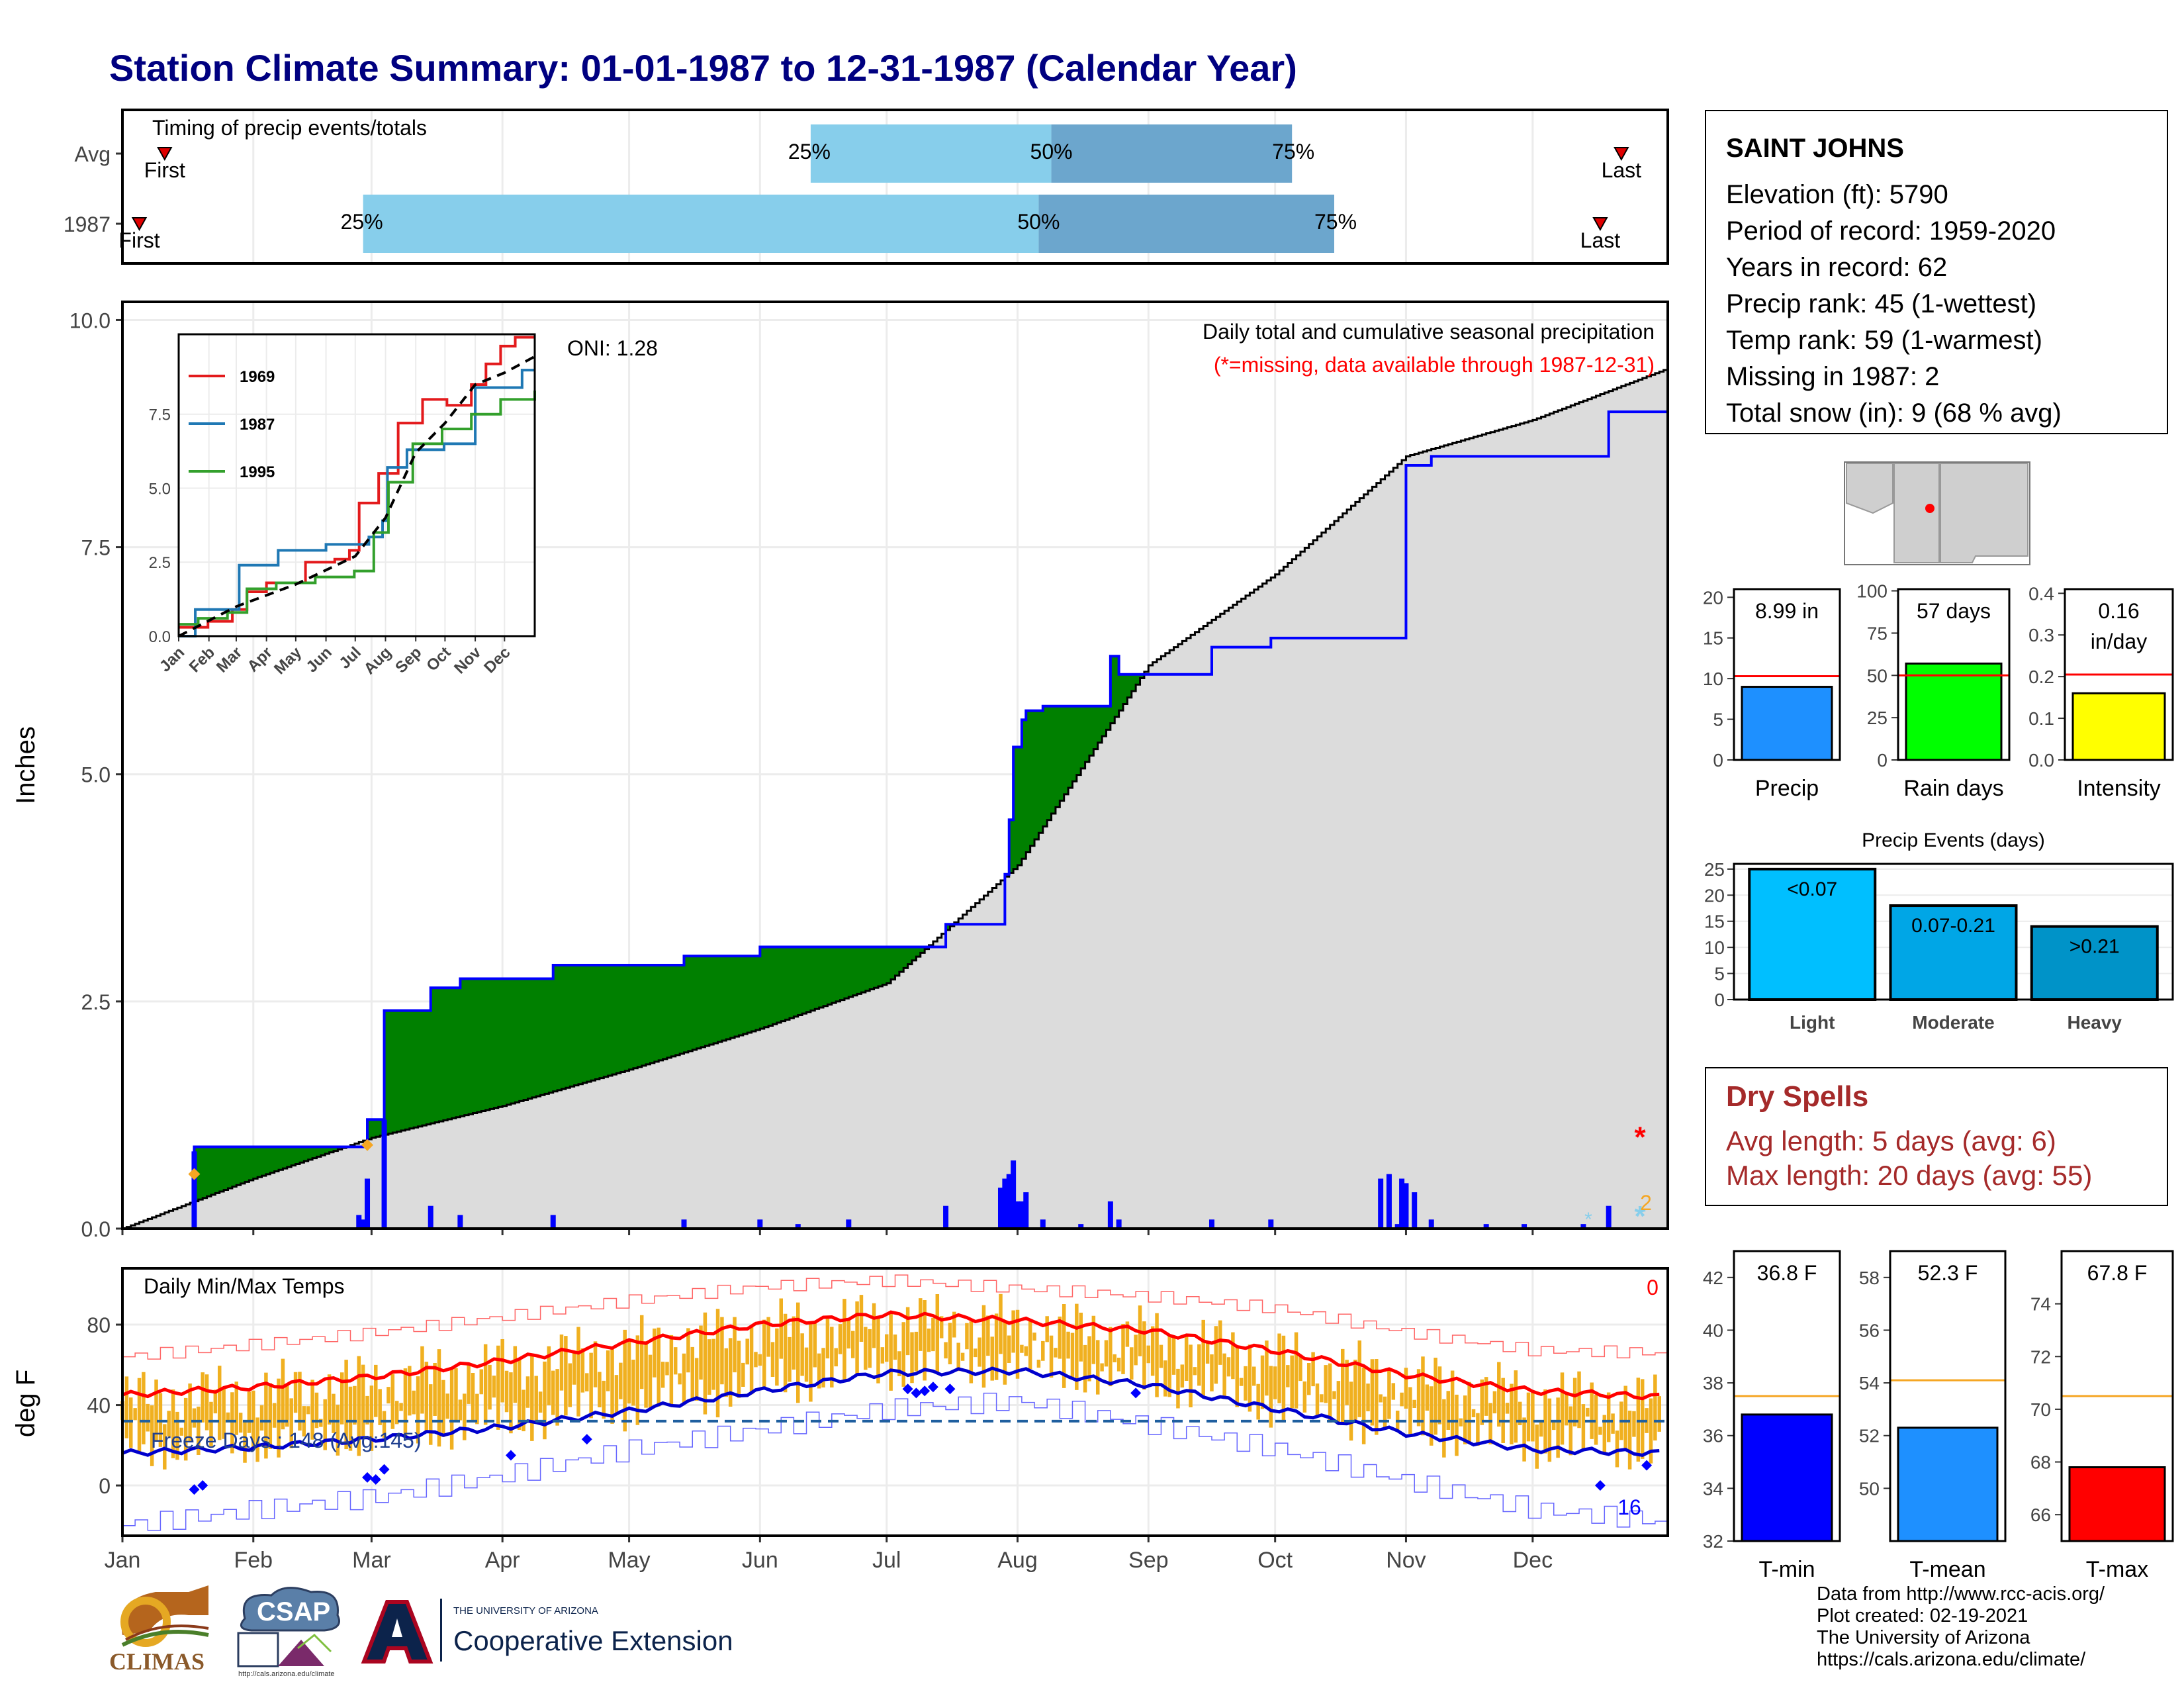 The height and width of the screenshot is (1688, 2184). I want to click on station-name: SAINT JOHNS, so click(1815, 148).